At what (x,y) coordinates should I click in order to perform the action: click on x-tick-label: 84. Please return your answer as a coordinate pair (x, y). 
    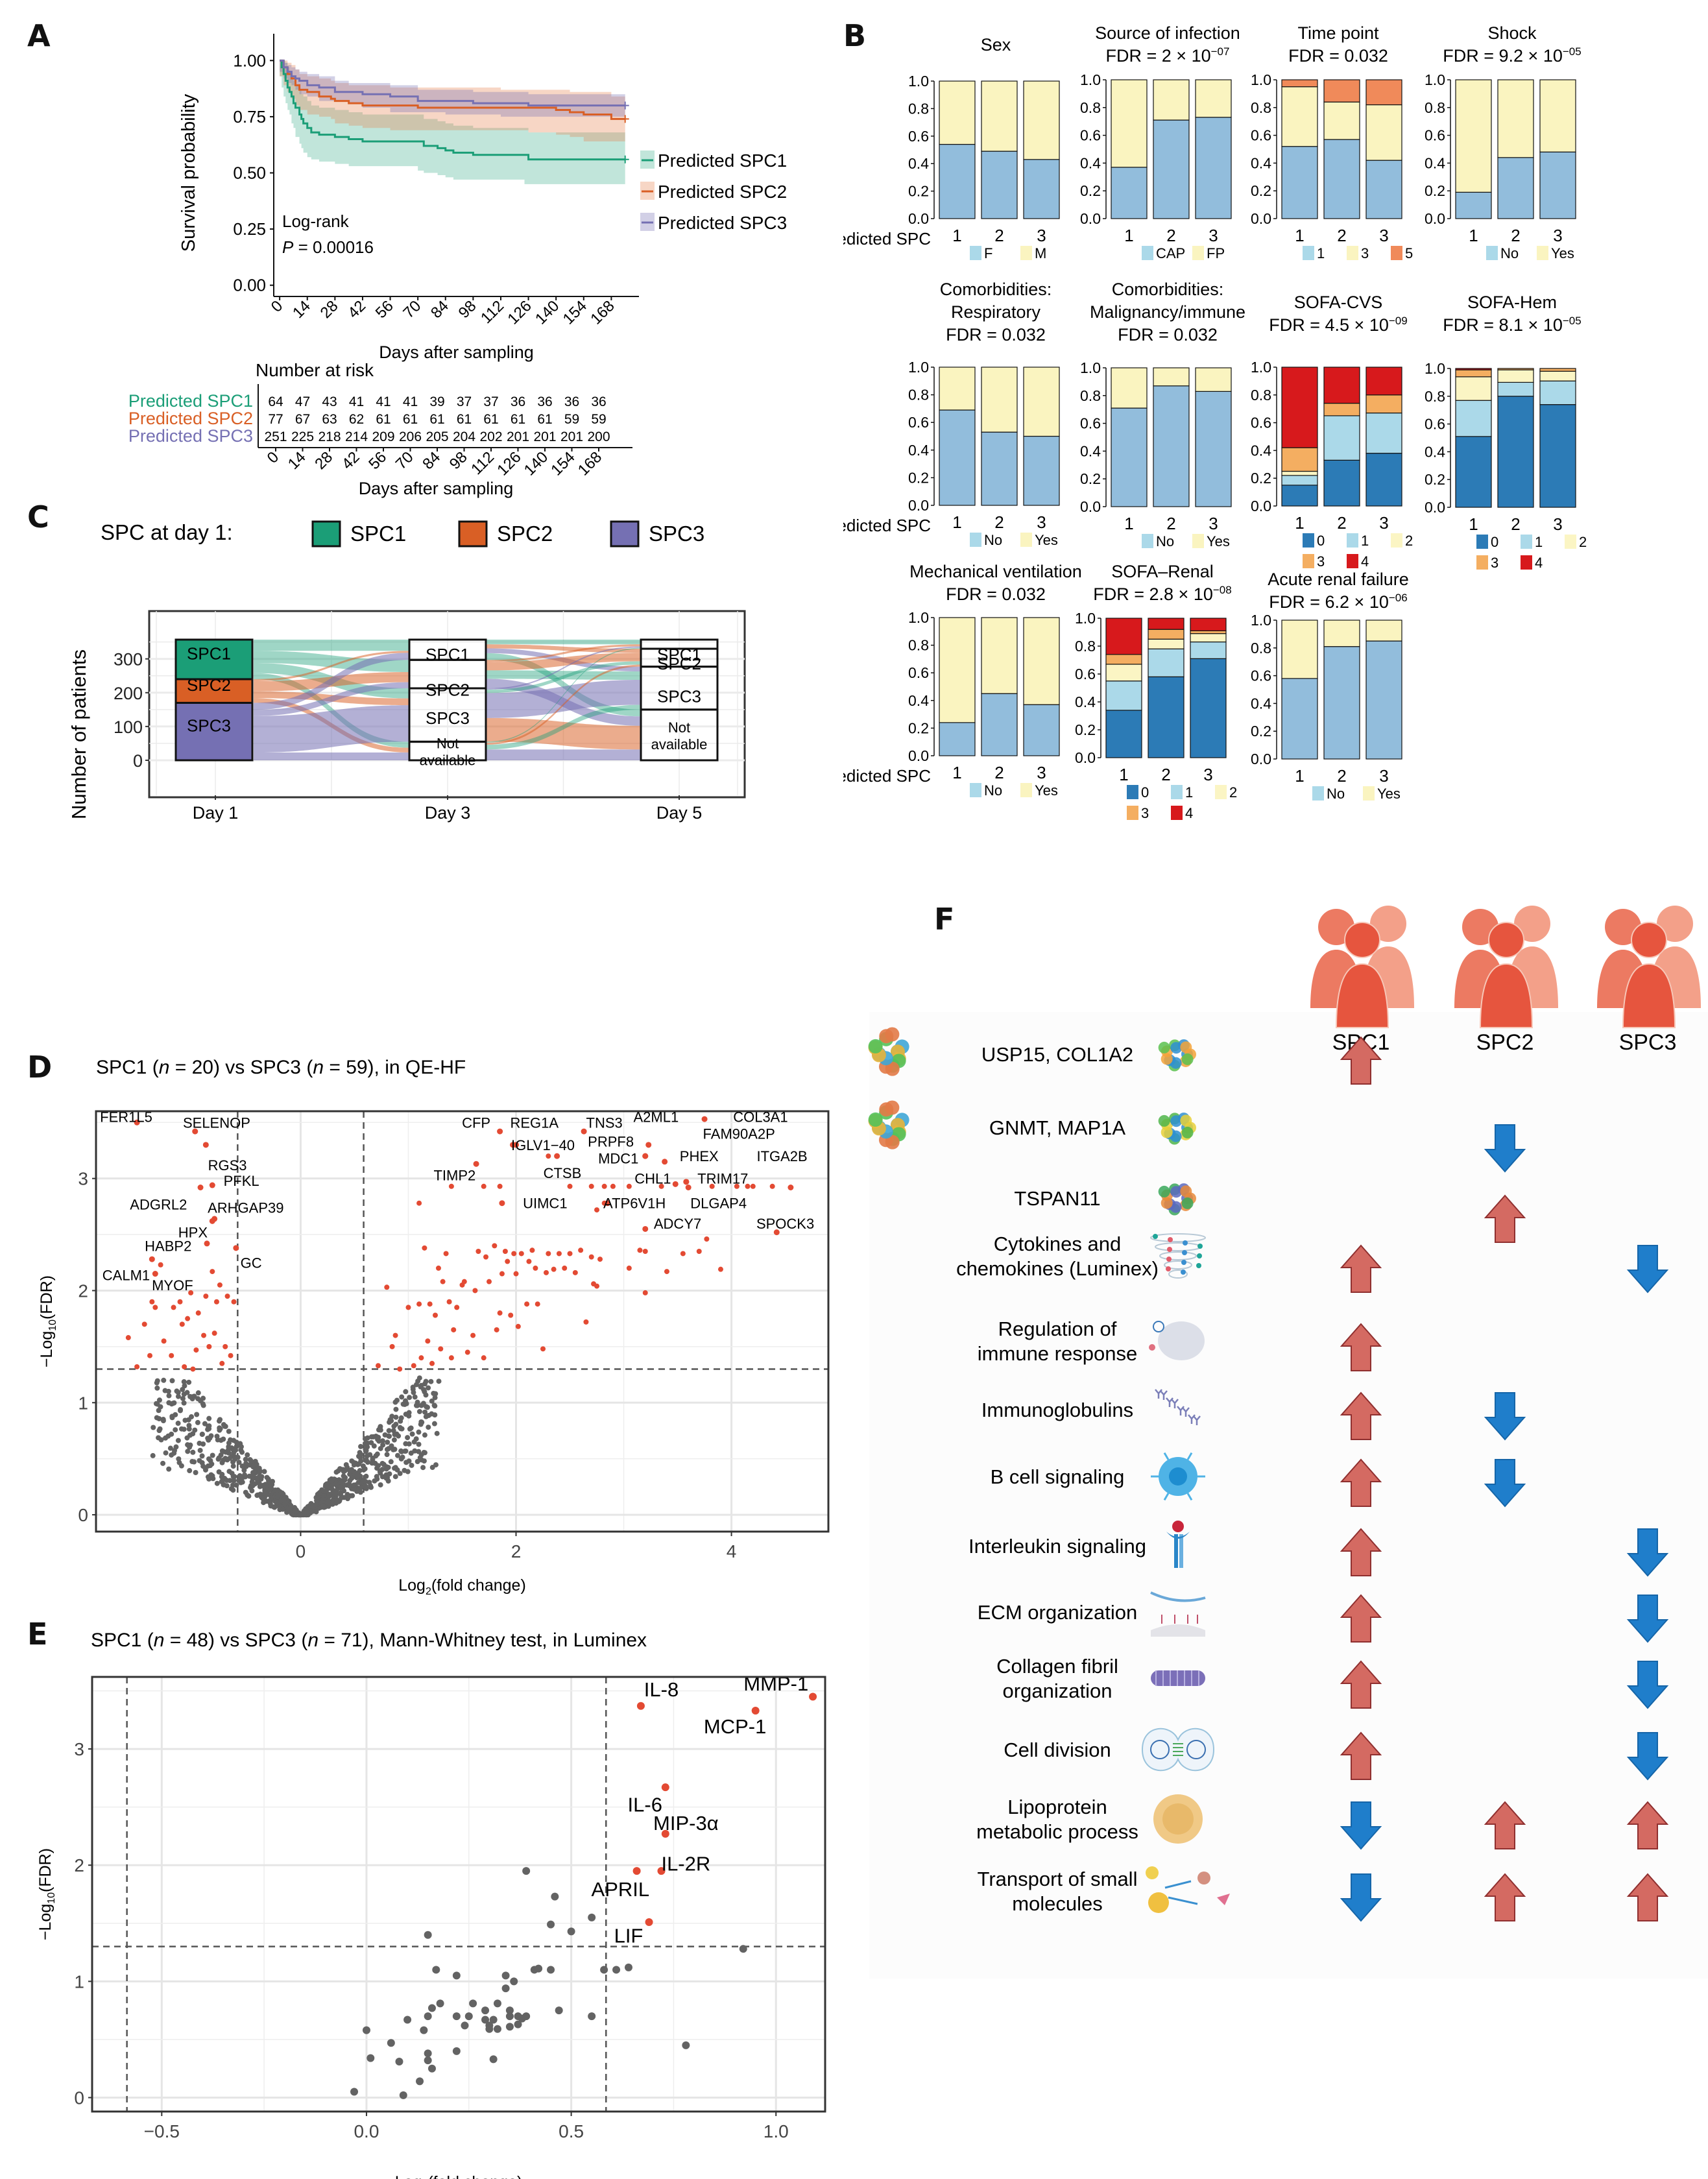
    Looking at the image, I should click on (439, 309).